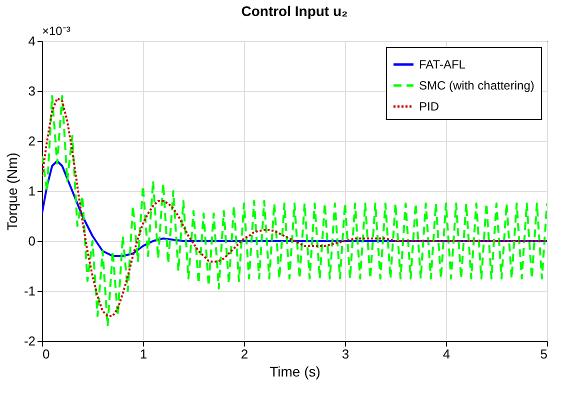  What do you see at coordinates (244, 354) in the screenshot?
I see `x-tick-label: 2` at bounding box center [244, 354].